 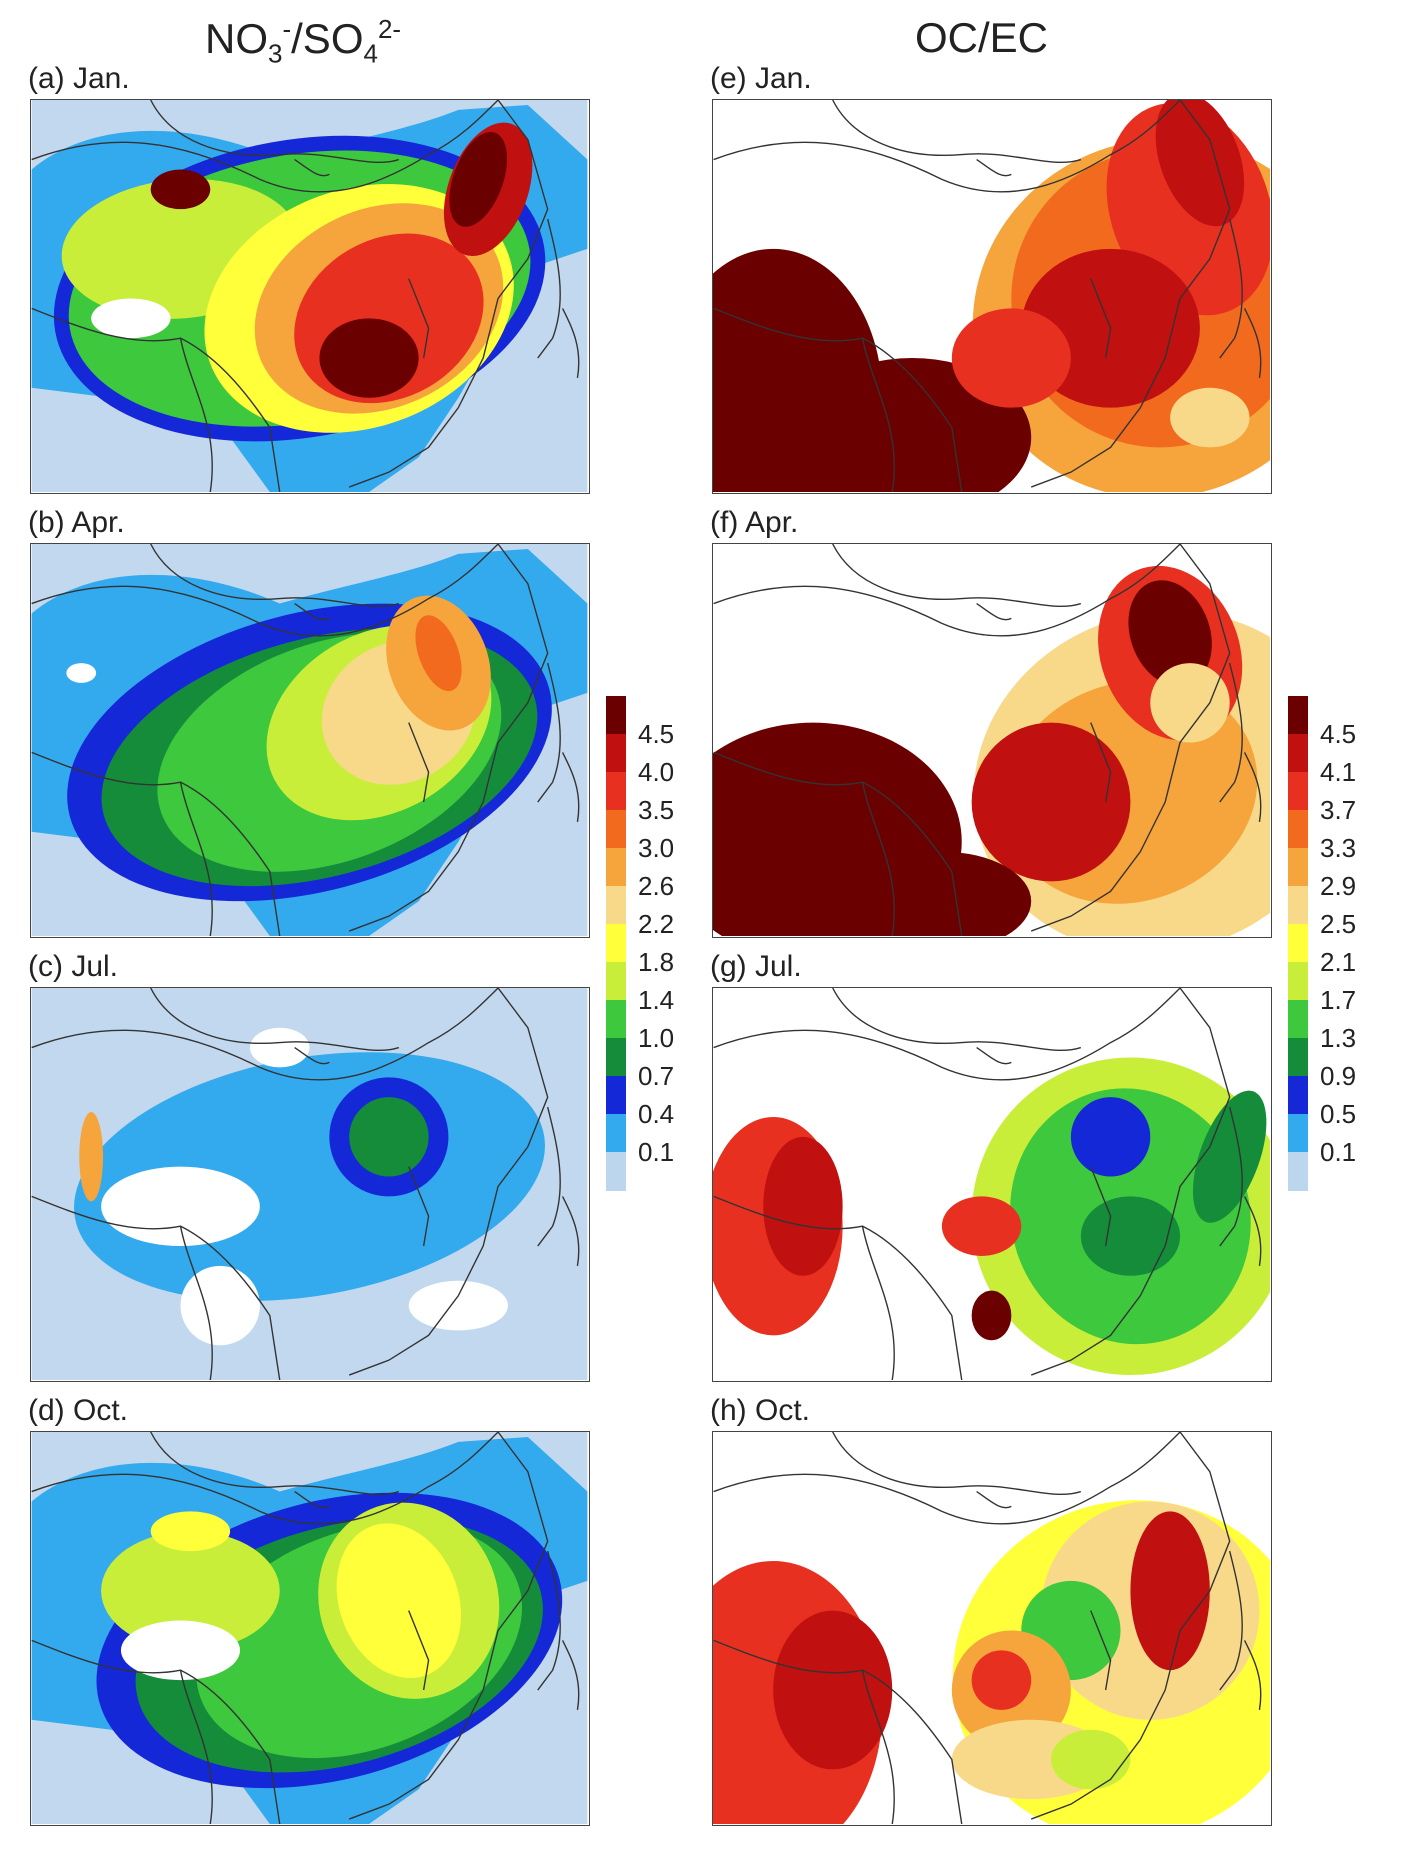 What do you see at coordinates (656, 1000) in the screenshot?
I see `colorbar-tick-label: 1.4` at bounding box center [656, 1000].